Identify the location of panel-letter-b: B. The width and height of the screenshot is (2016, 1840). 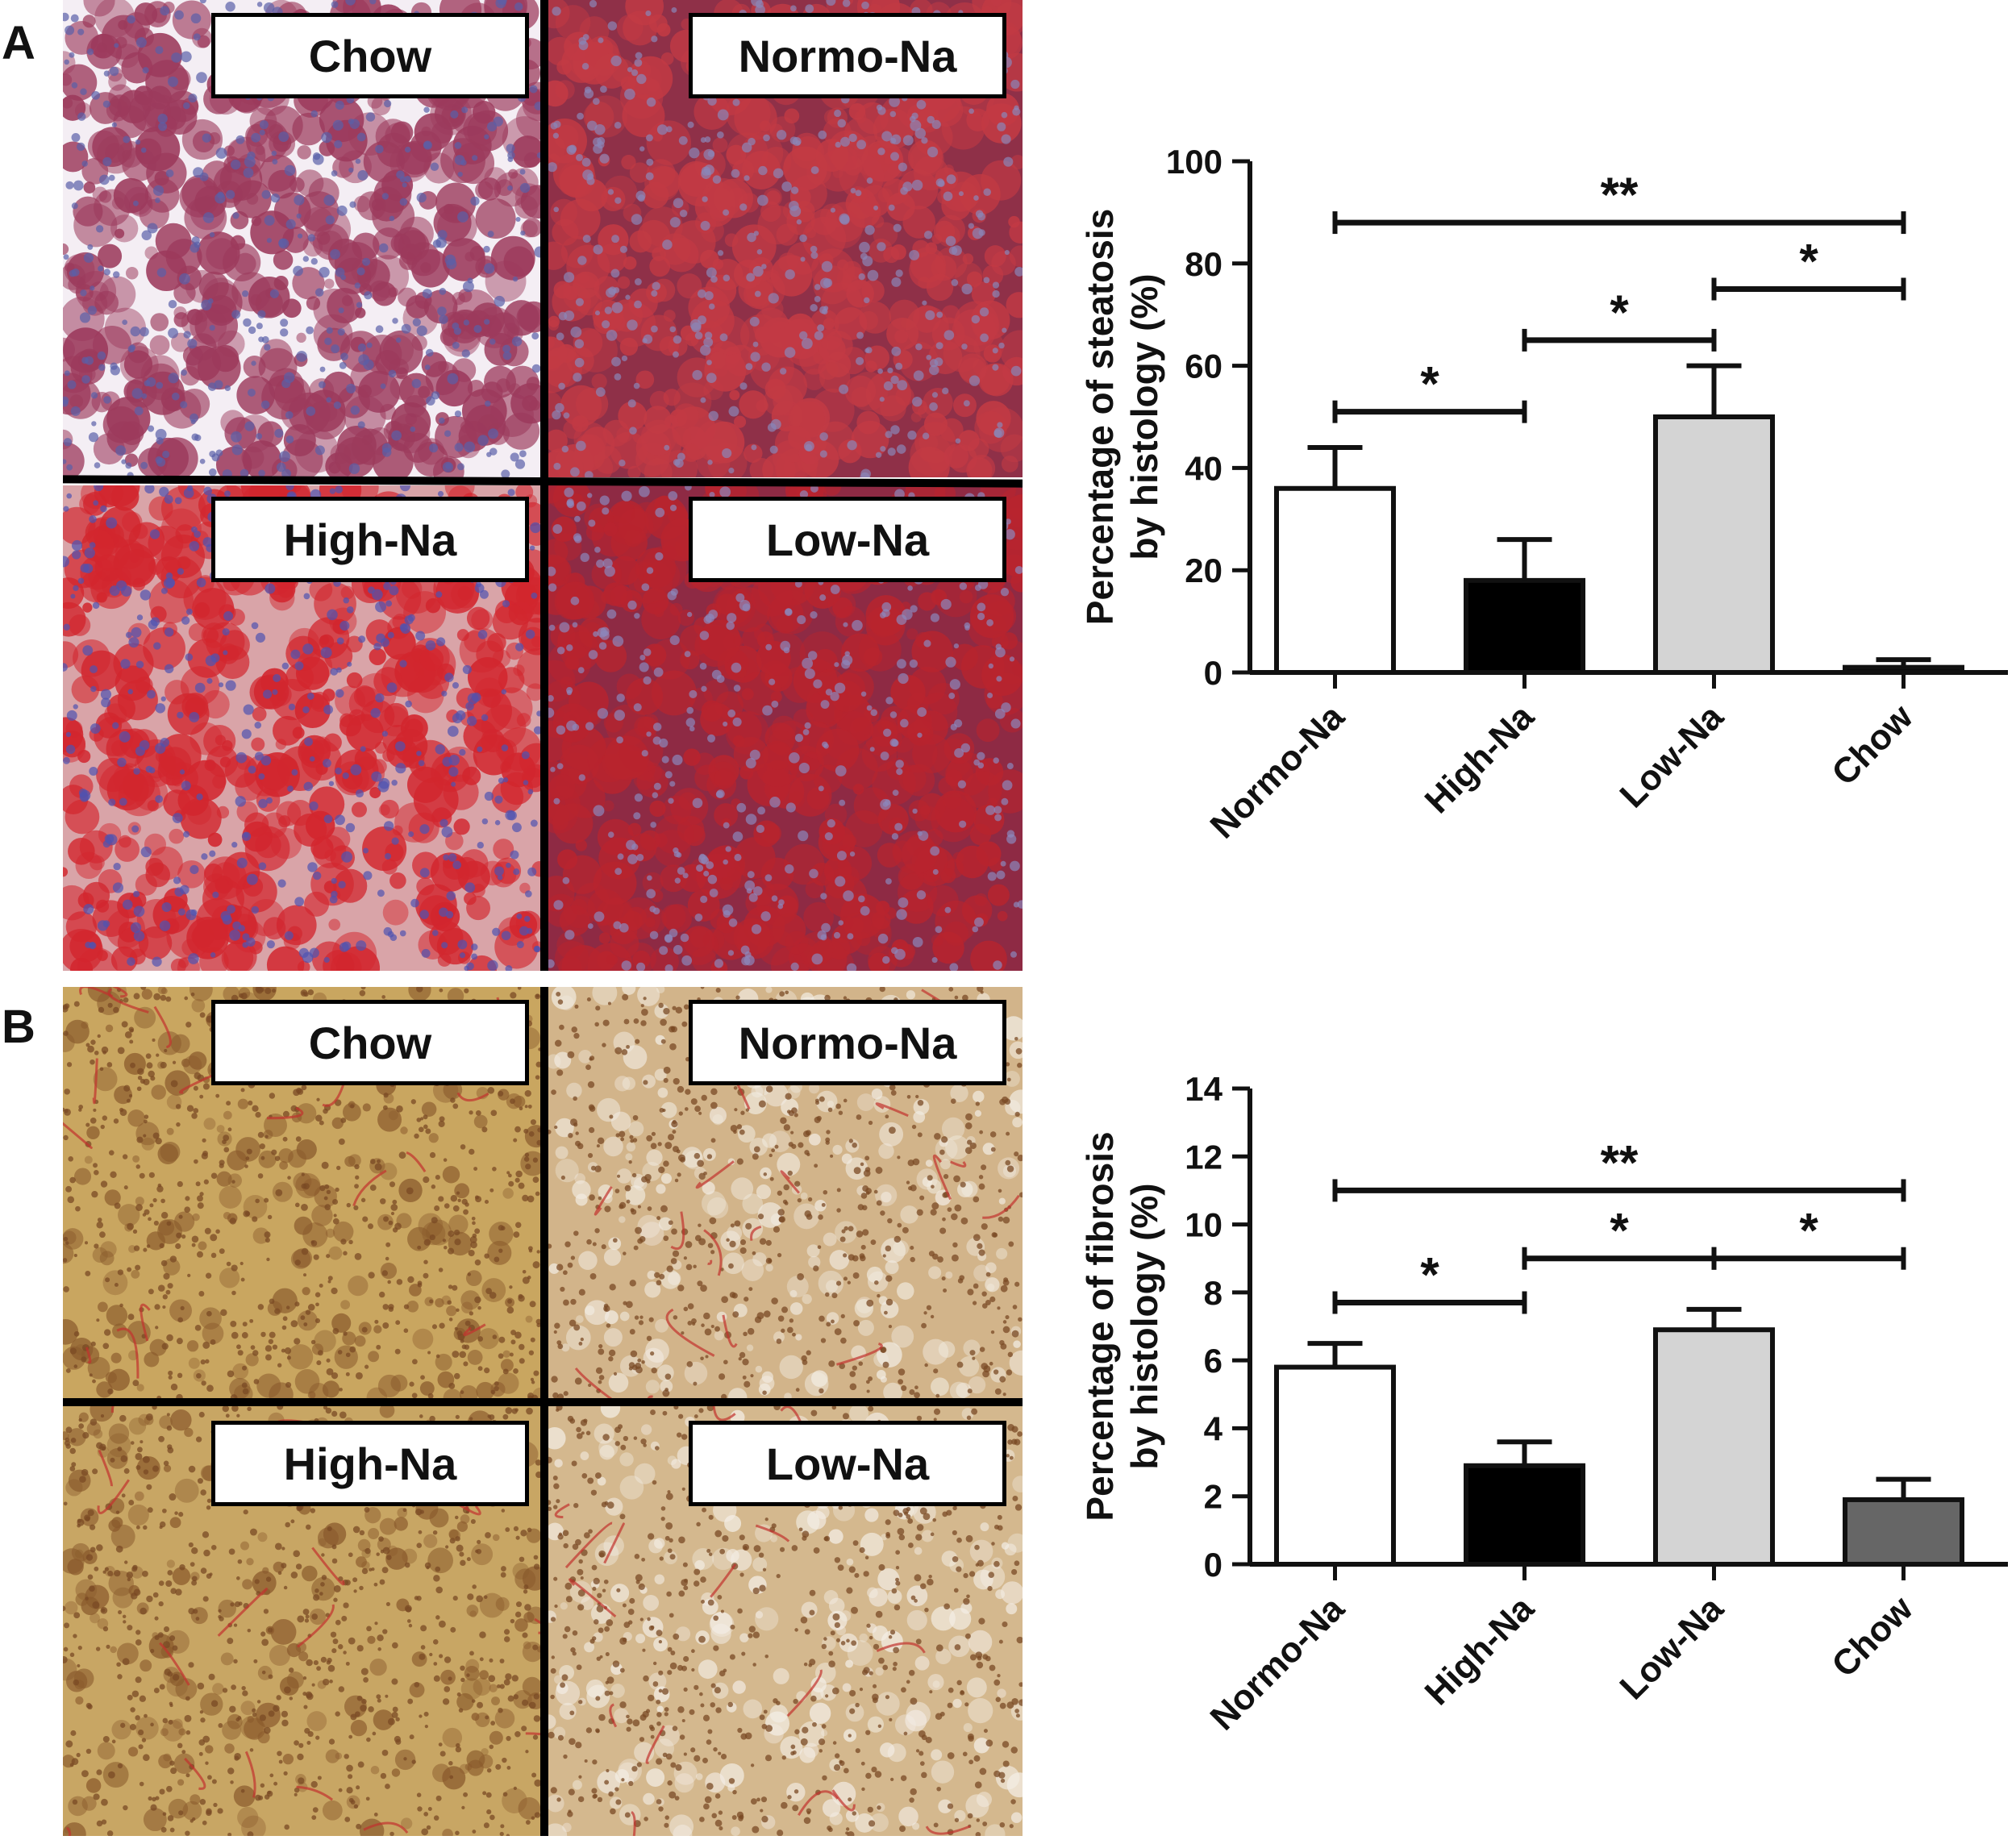
(18, 1027).